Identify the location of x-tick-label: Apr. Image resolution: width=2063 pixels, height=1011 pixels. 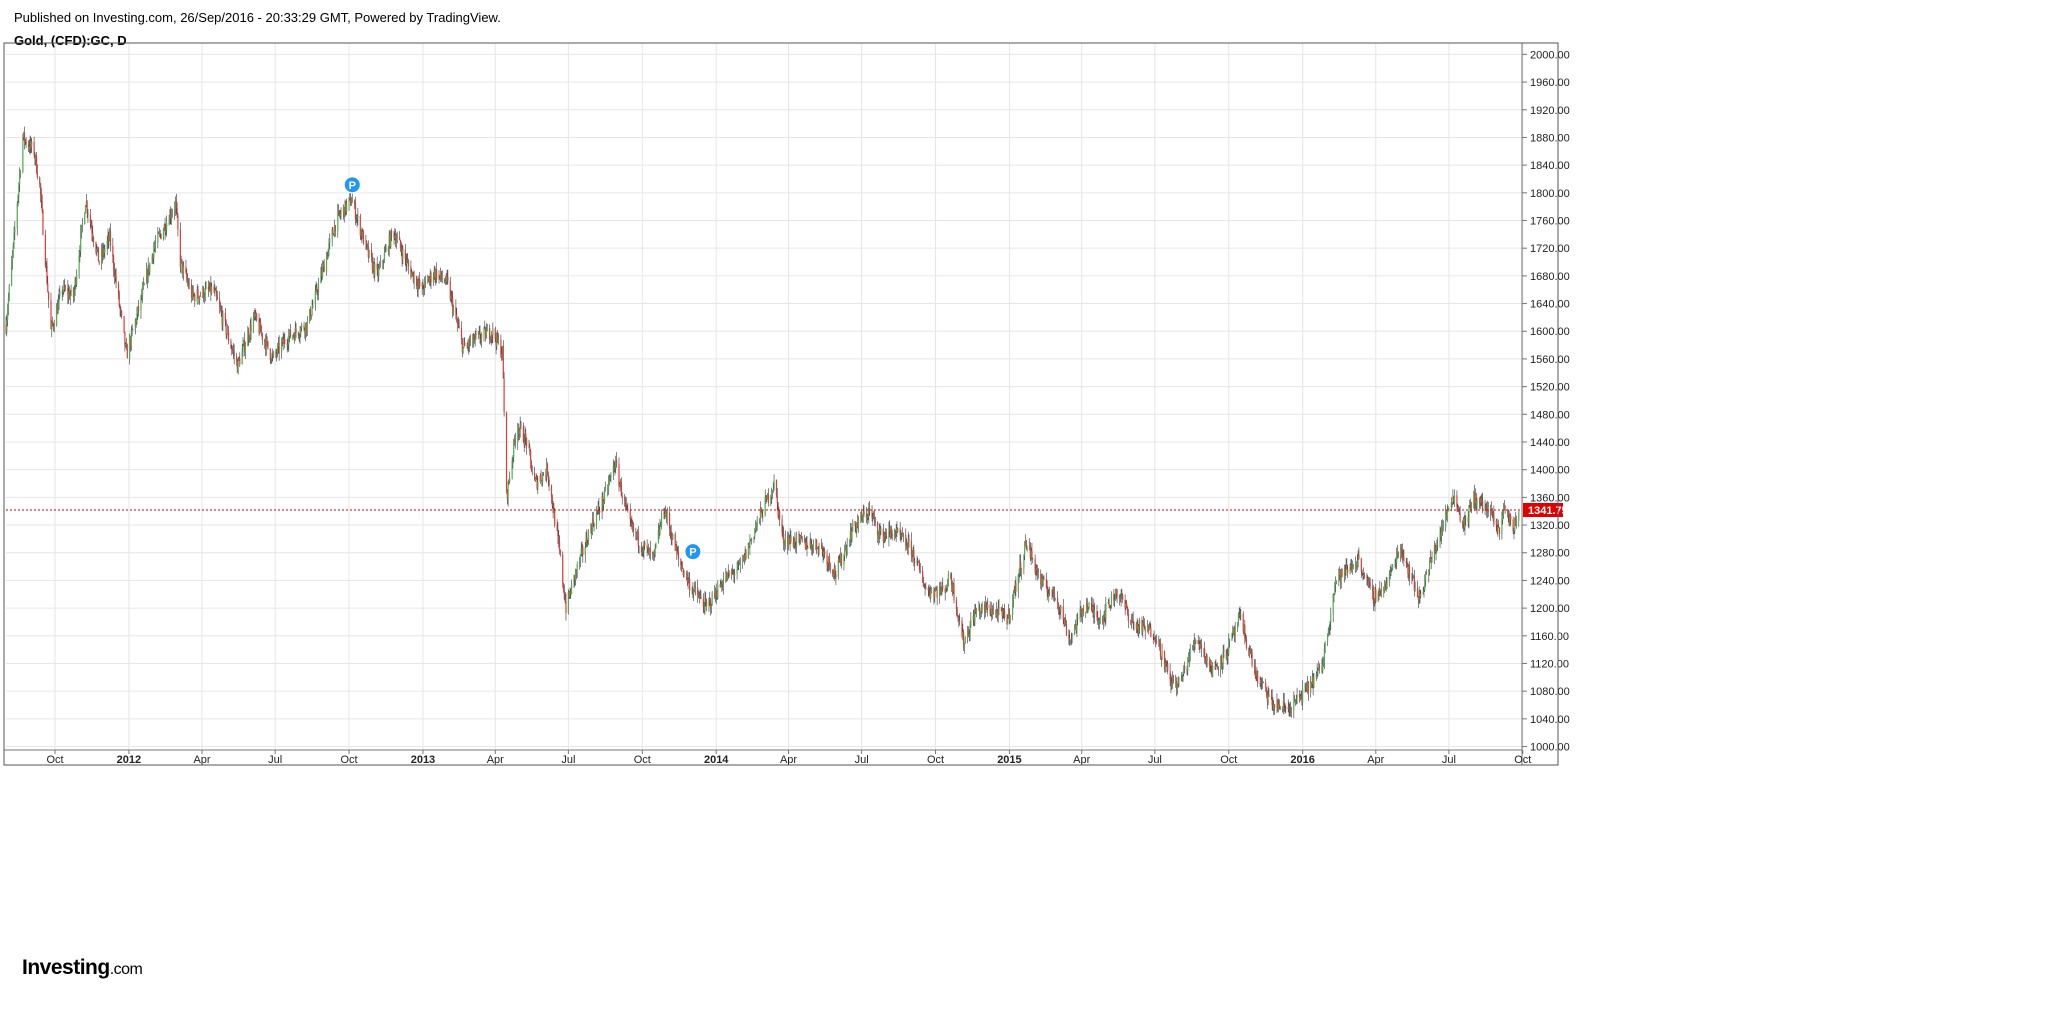
(495, 760).